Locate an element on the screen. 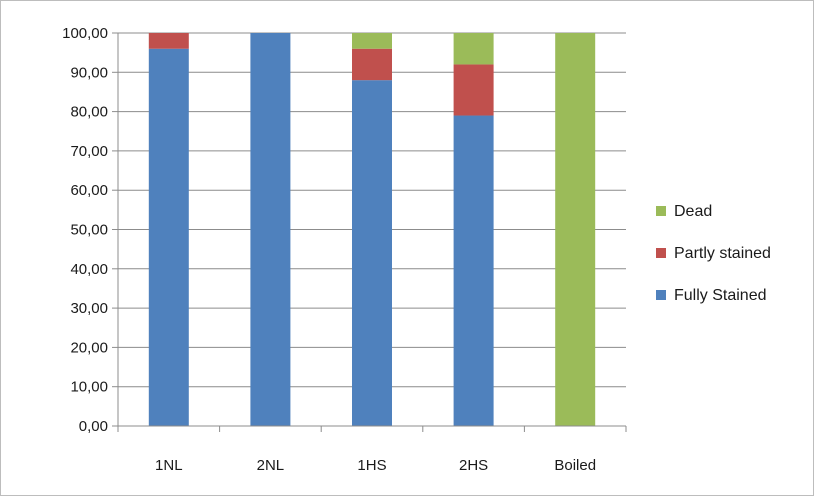 The image size is (814, 496). legend-label: Fully Stained is located at coordinates (720, 295).